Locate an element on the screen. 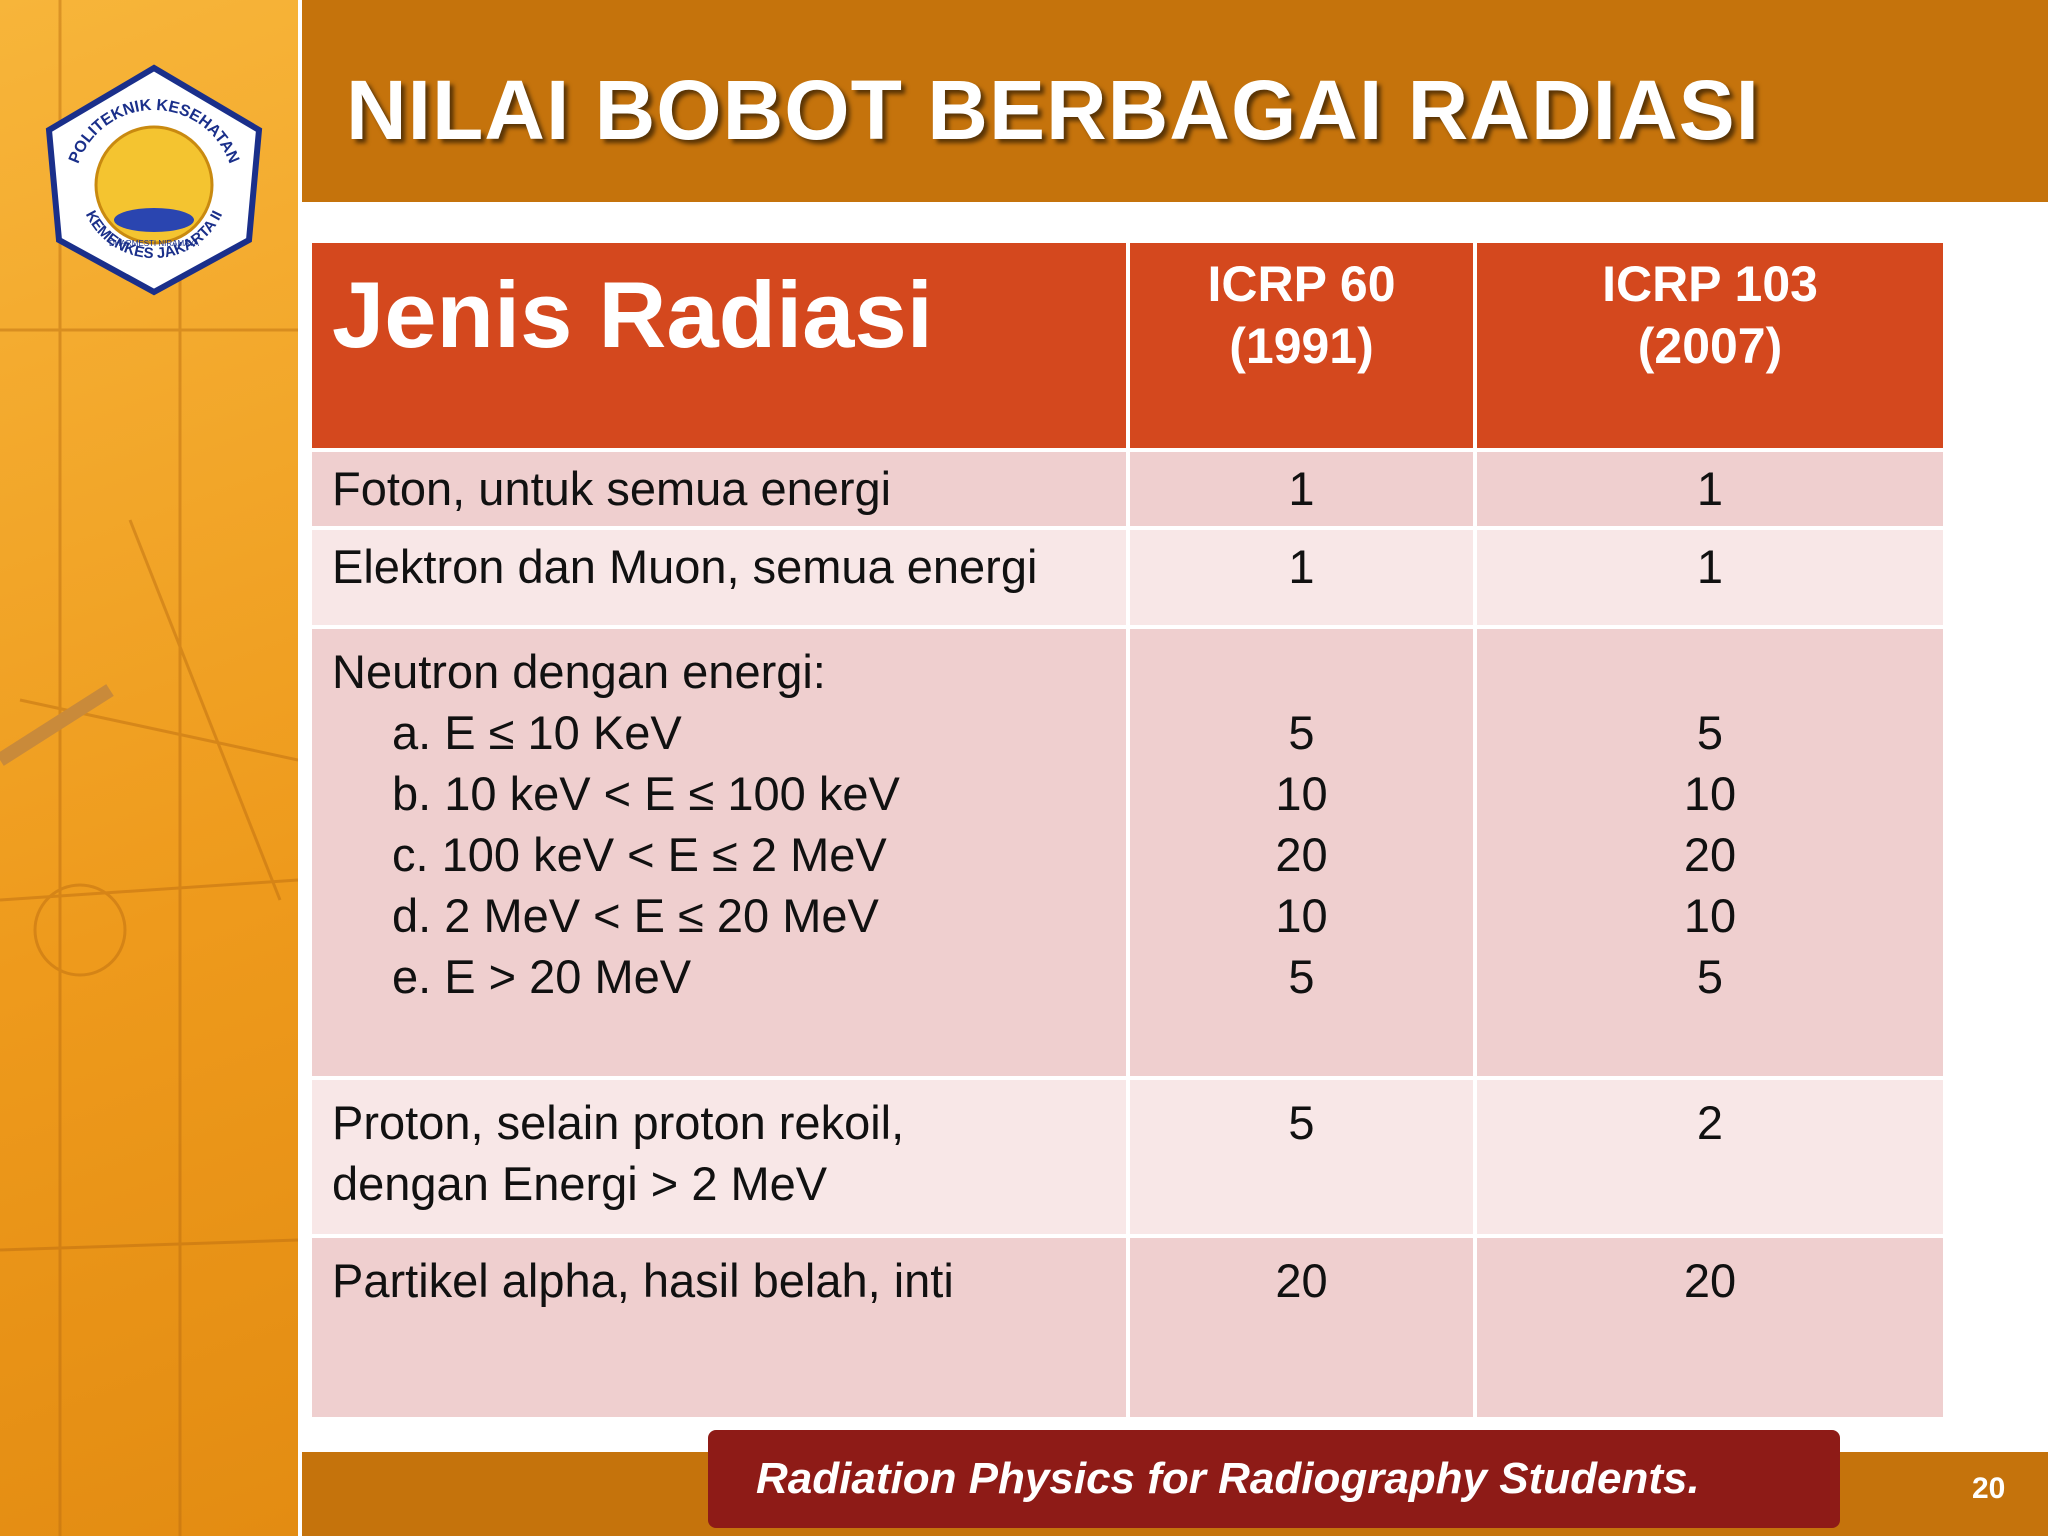 This screenshot has width=2048, height=1536. value-cell: 5 is located at coordinates (1301, 1157).